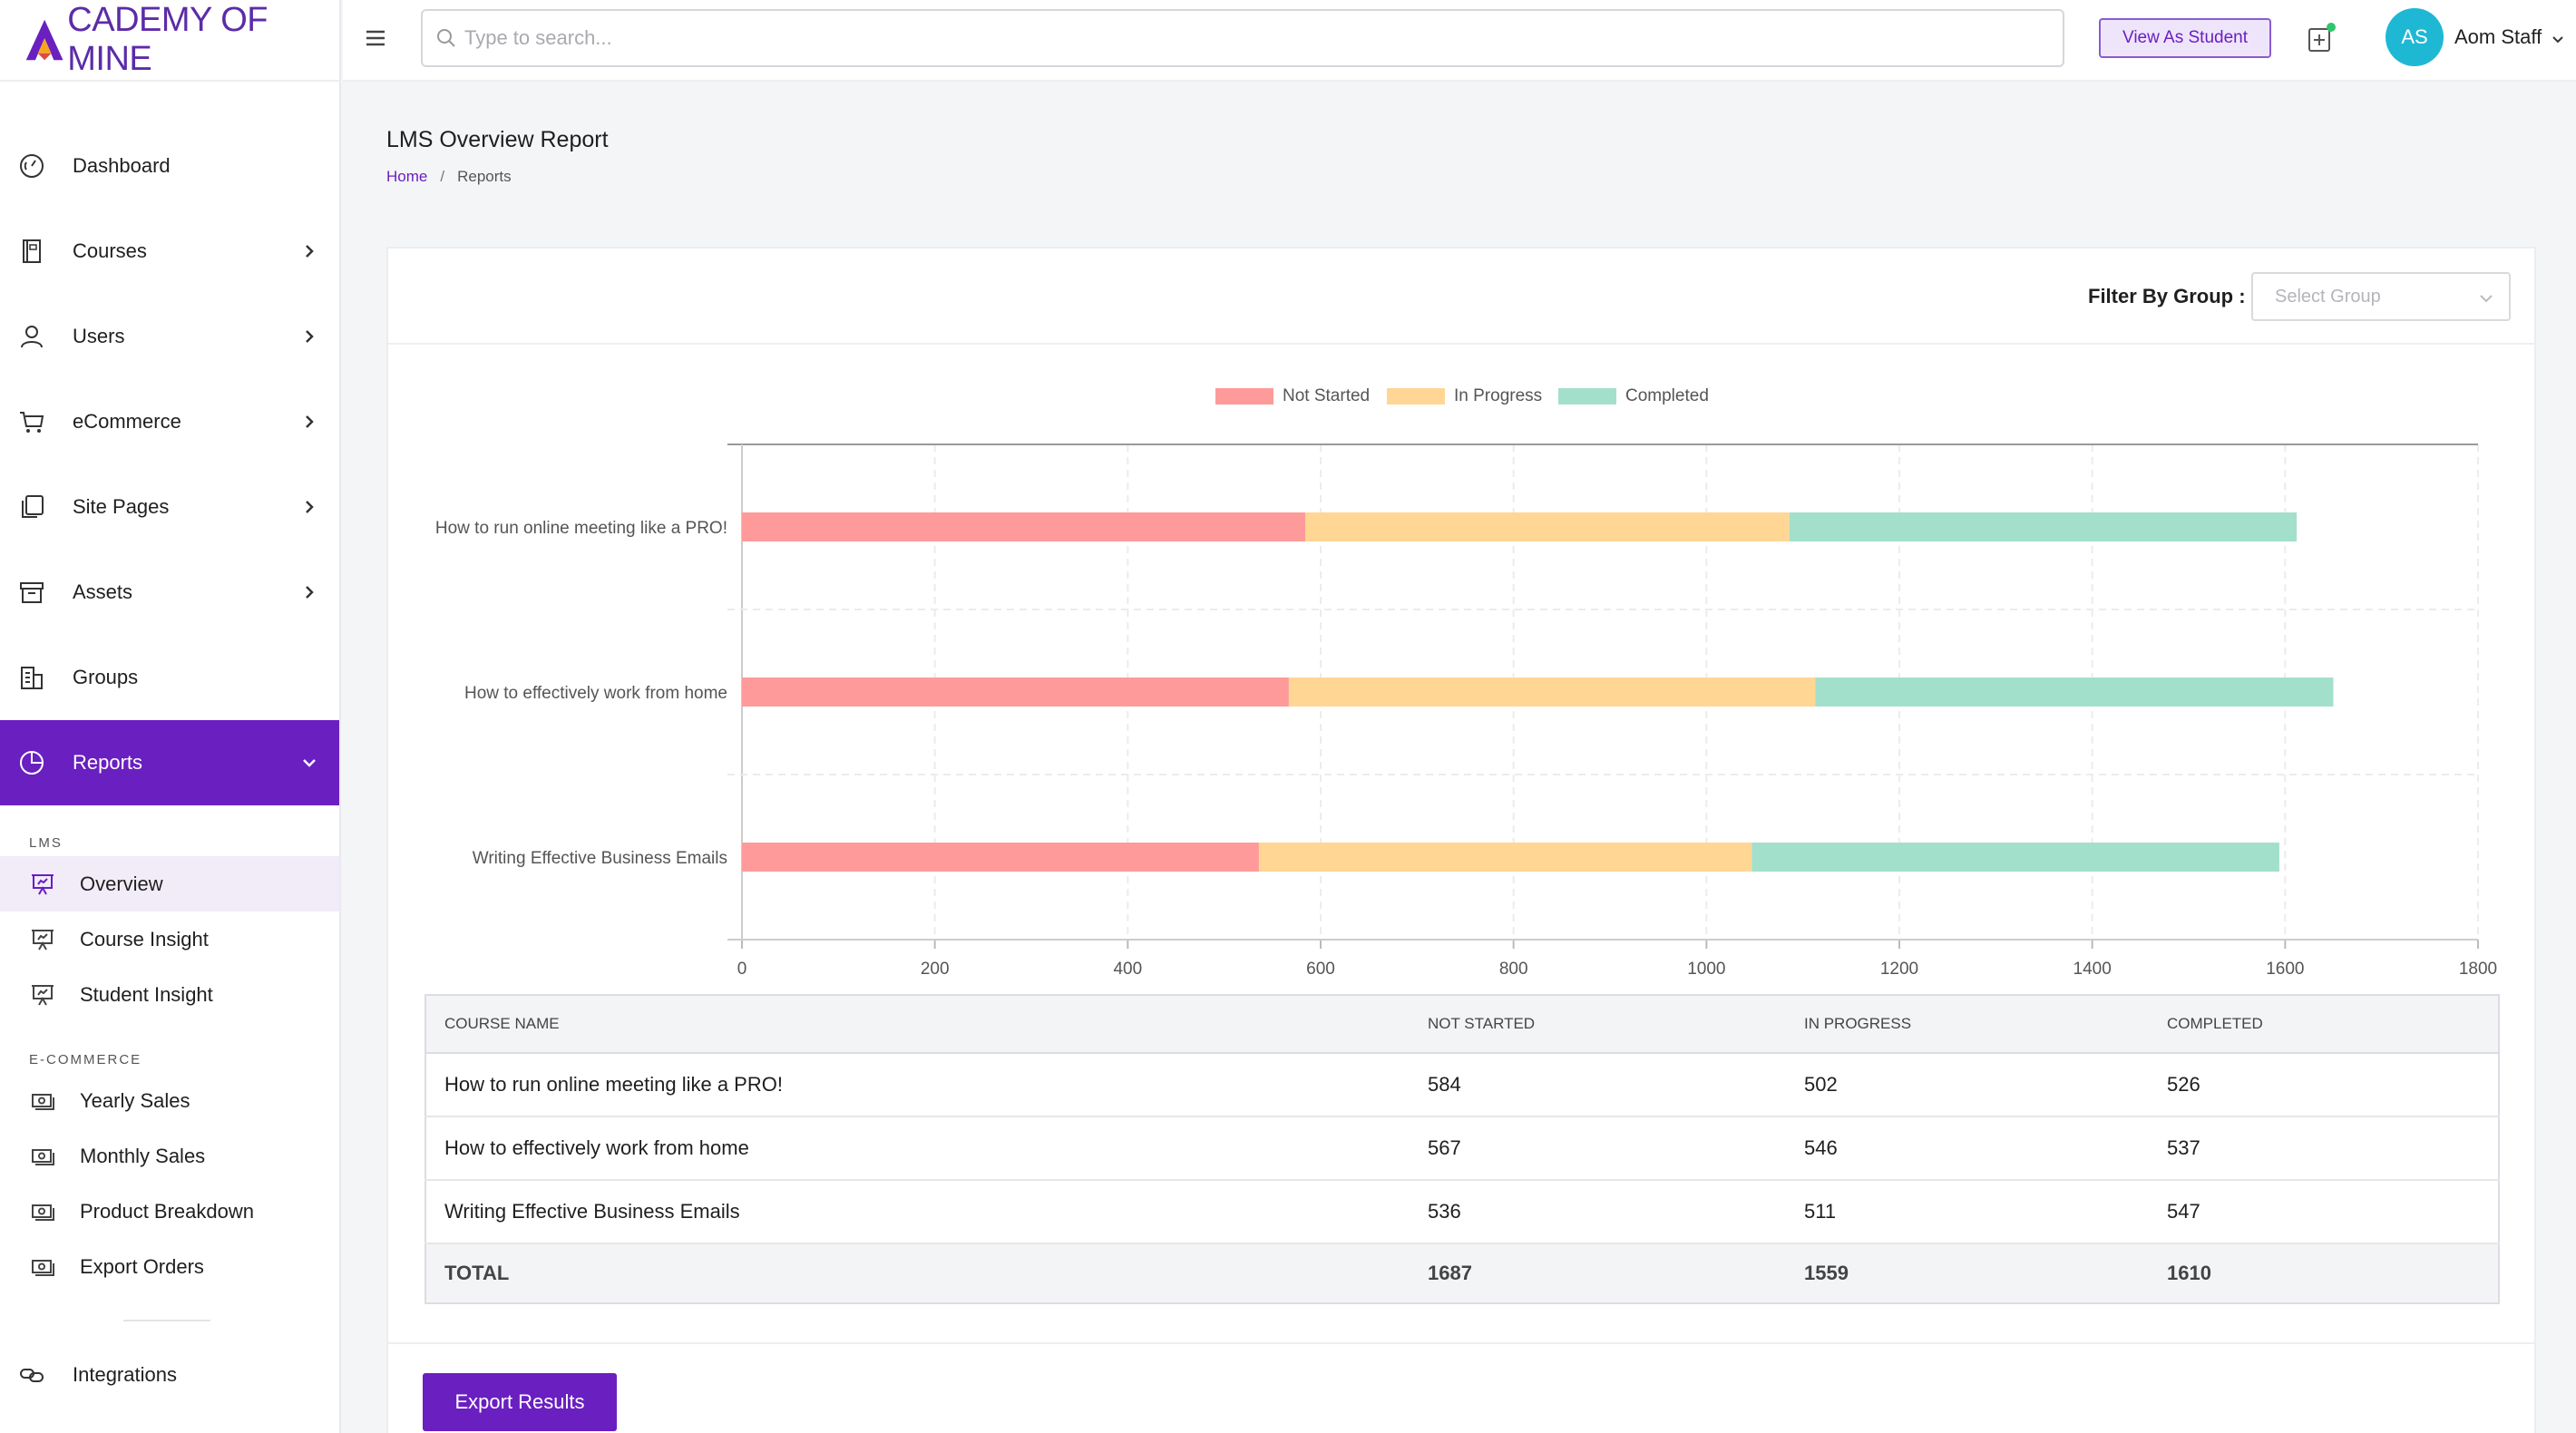  I want to click on sidebar-item-groups: Groups, so click(169, 677).